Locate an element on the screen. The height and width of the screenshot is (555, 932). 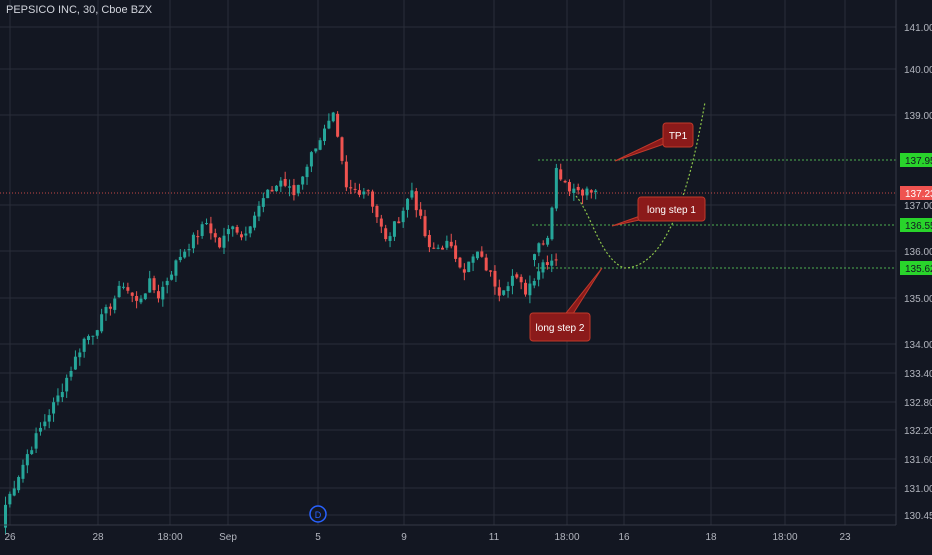
annotation-callout: long step 2 is located at coordinates (566, 304).